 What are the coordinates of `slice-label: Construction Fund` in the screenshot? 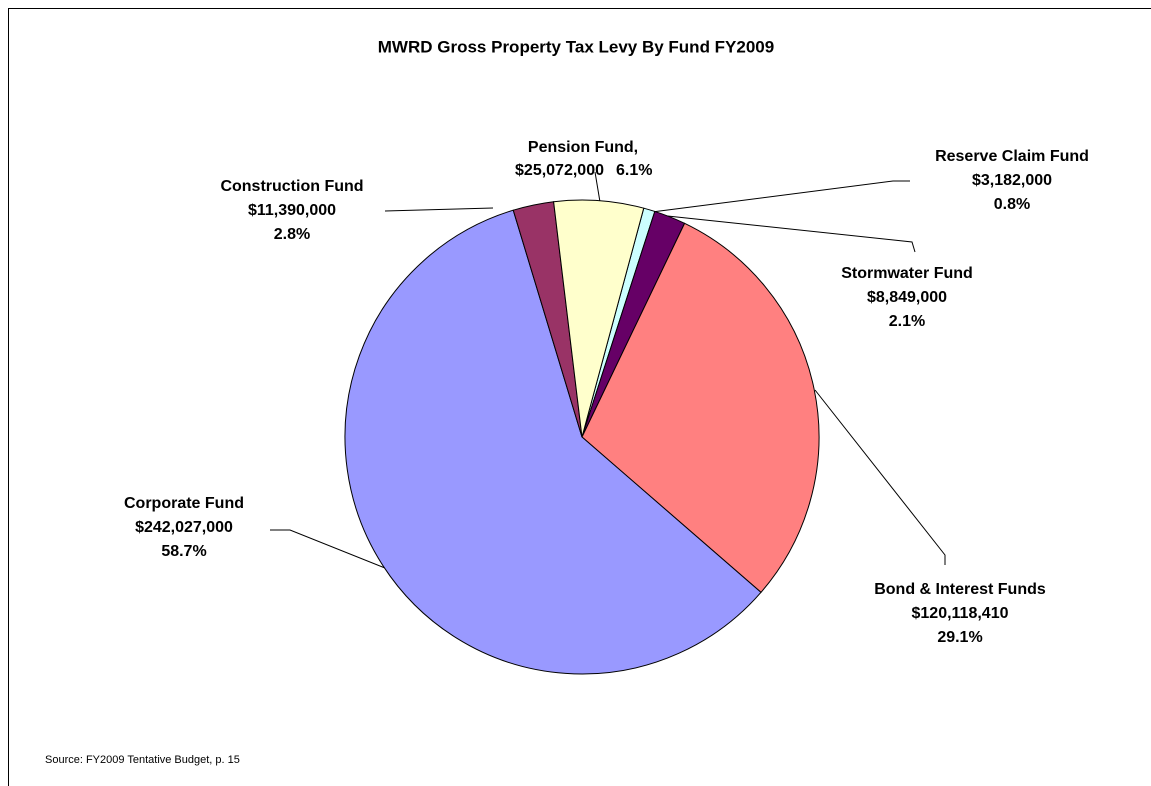 It's located at (291, 186).